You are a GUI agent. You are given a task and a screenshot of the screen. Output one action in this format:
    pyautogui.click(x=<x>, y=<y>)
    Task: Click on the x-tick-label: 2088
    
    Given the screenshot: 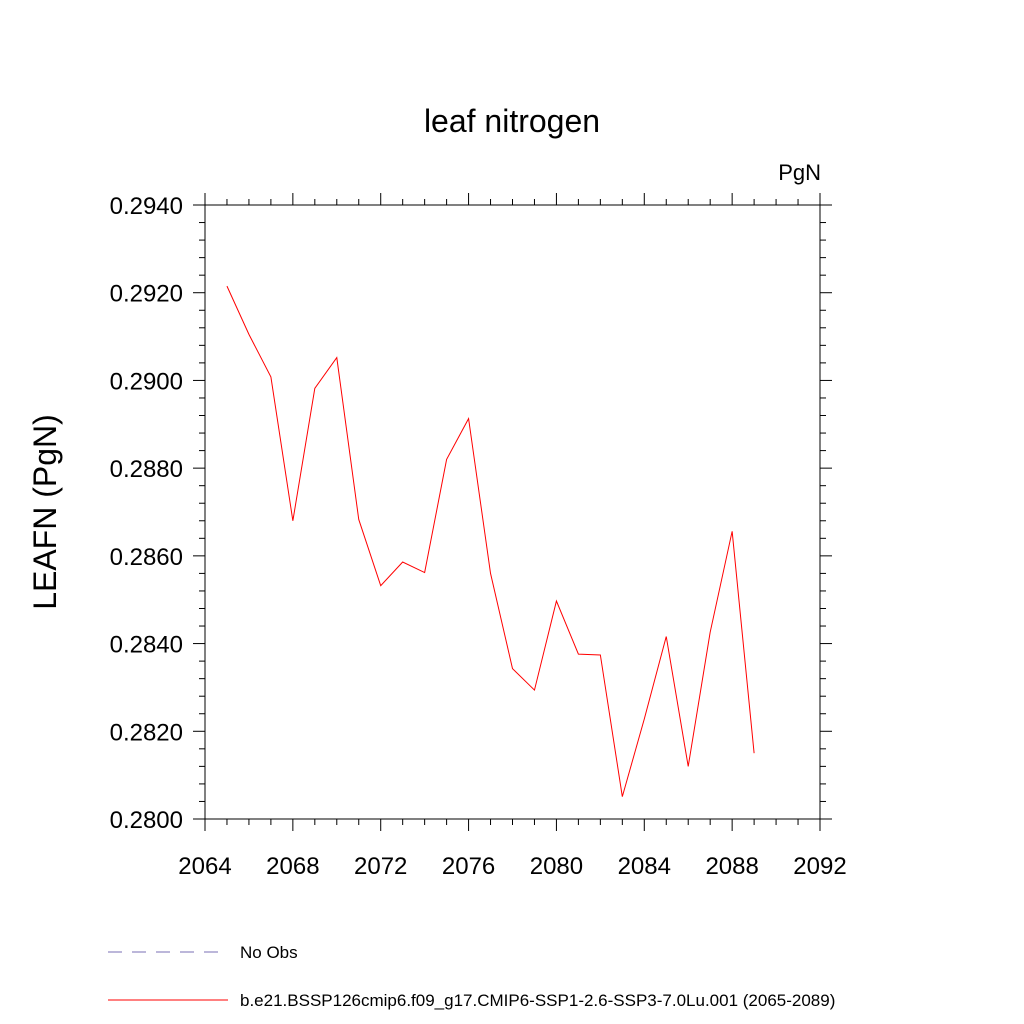 What is the action you would take?
    pyautogui.click(x=731, y=866)
    